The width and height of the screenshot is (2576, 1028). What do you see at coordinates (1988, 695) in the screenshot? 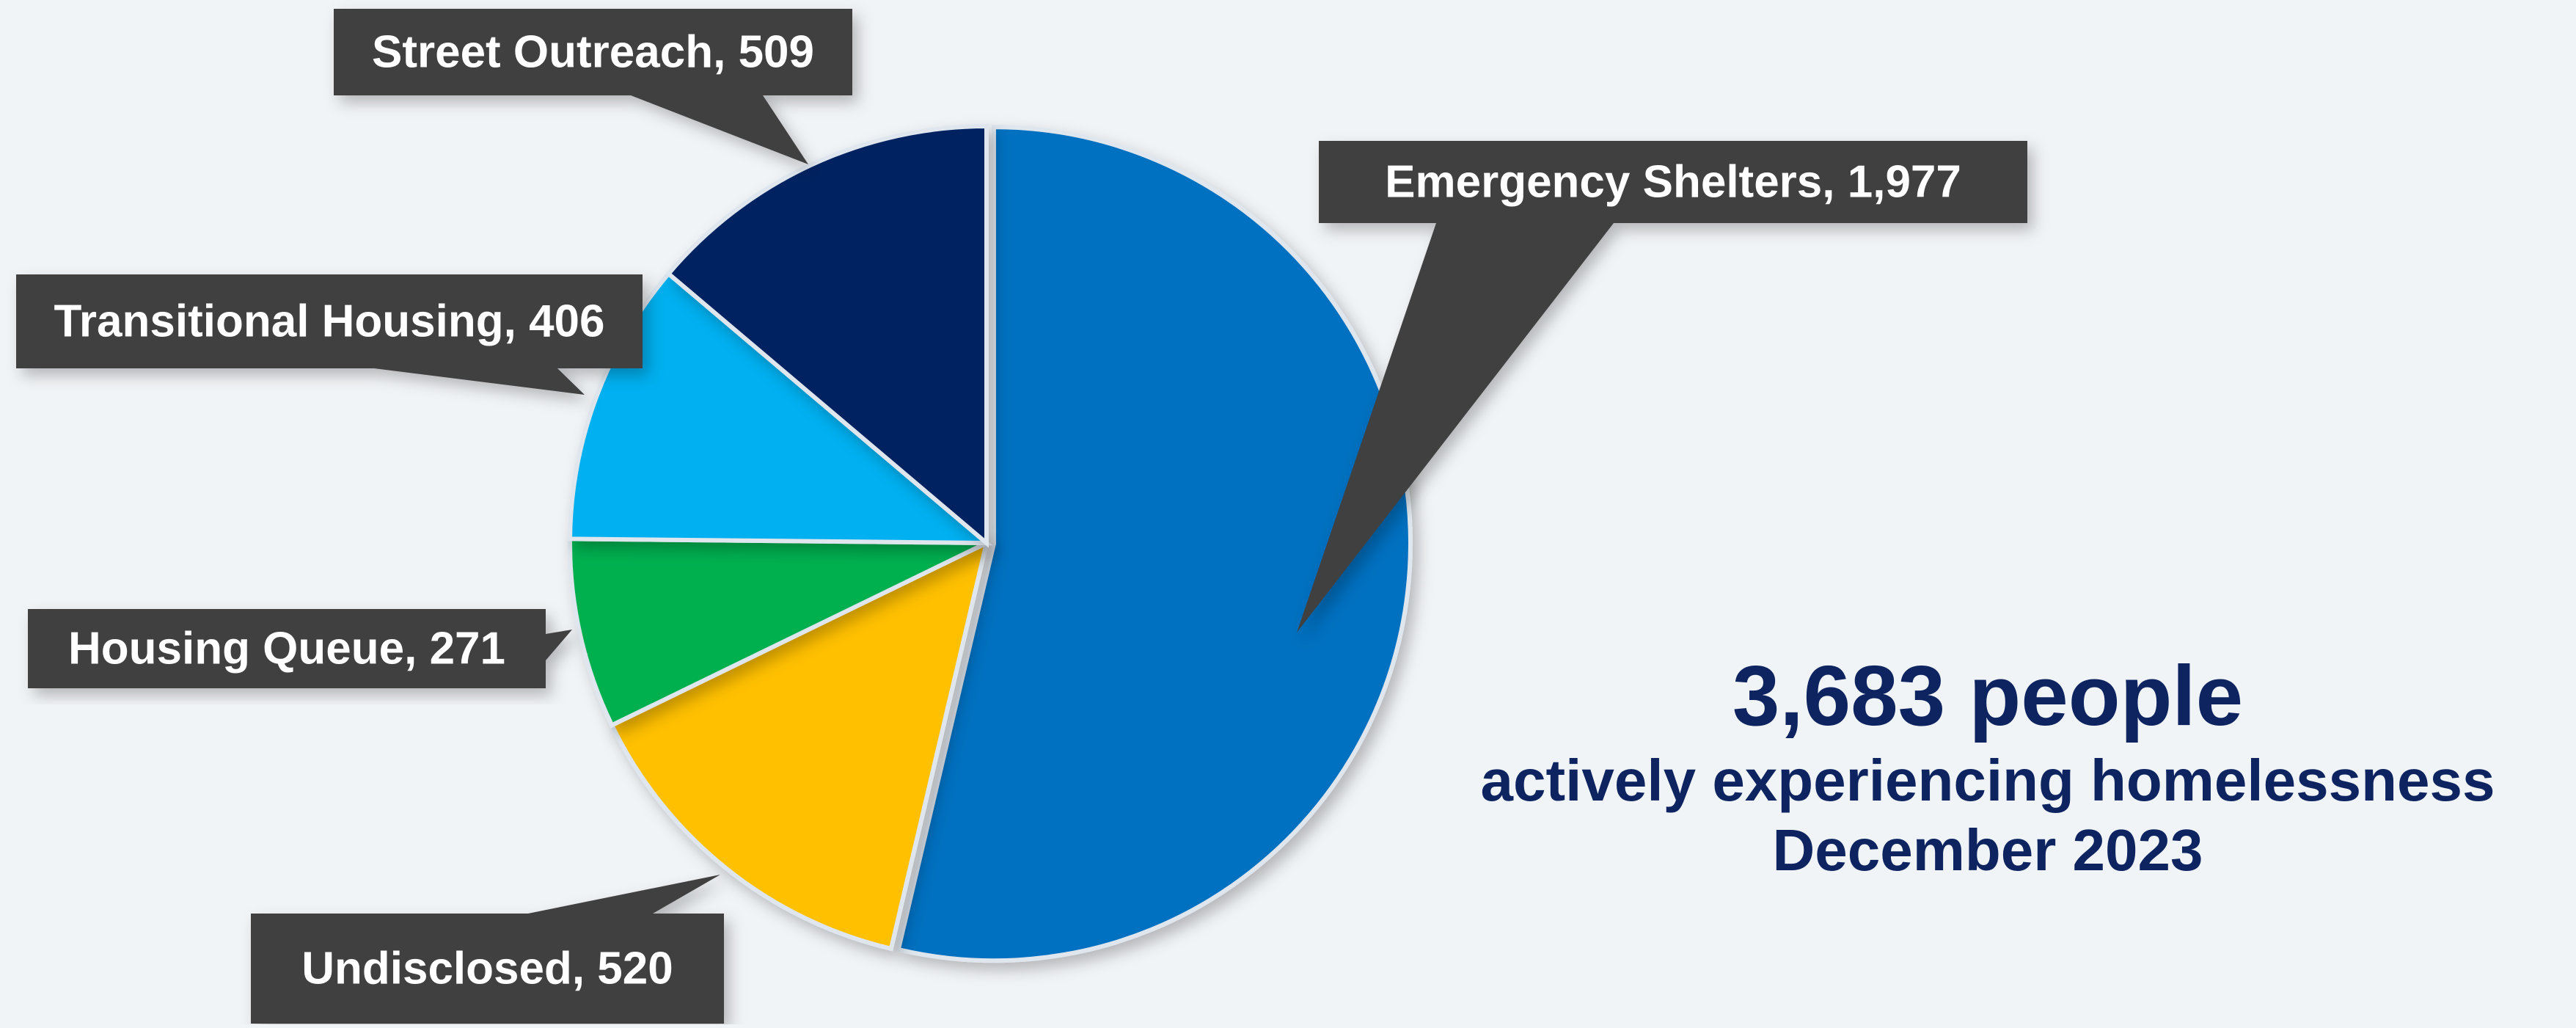
I see `summary-total: 3,683 people` at bounding box center [1988, 695].